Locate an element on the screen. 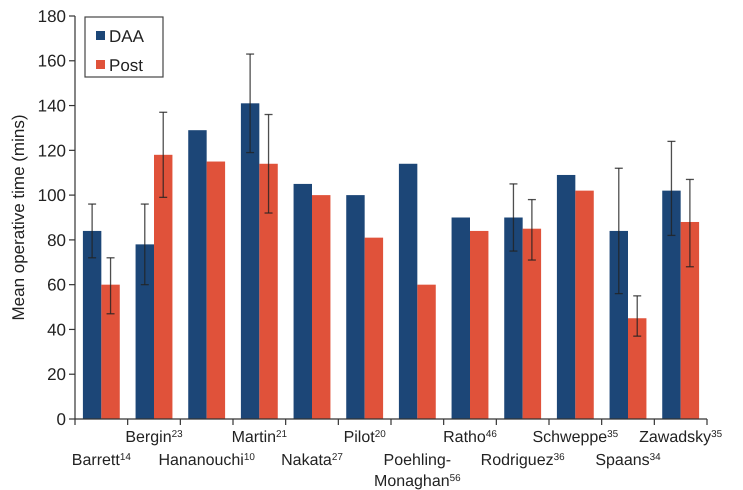 This screenshot has width=743, height=490. x-tick-label: Martin$^{21}$ is located at coordinates (260, 437).